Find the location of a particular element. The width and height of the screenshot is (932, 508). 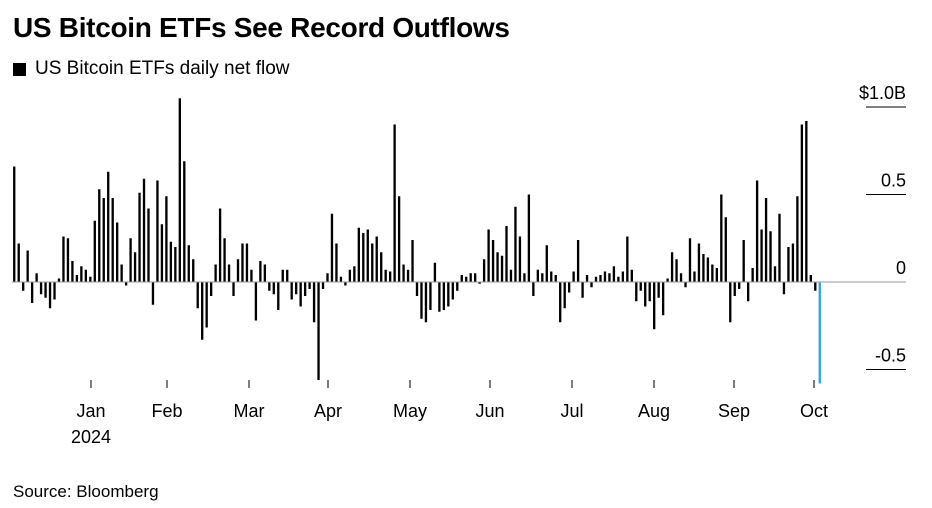

x-tick-label: Jul is located at coordinates (571, 411).